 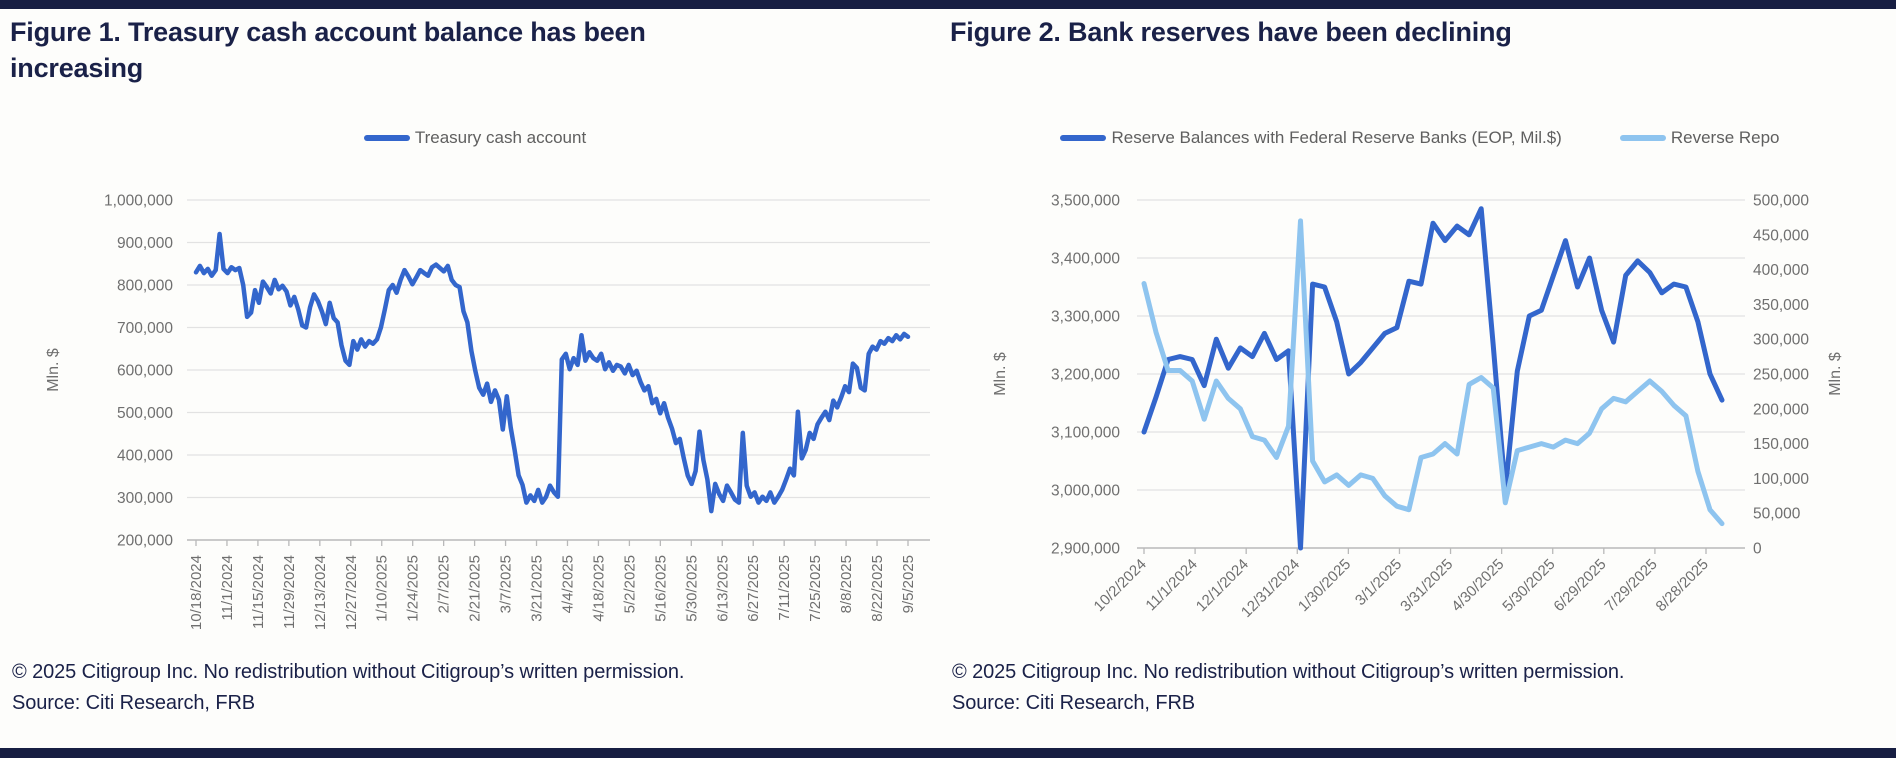 What do you see at coordinates (1835, 374) in the screenshot?
I see `right-y-axis-title: Mln. $` at bounding box center [1835, 374].